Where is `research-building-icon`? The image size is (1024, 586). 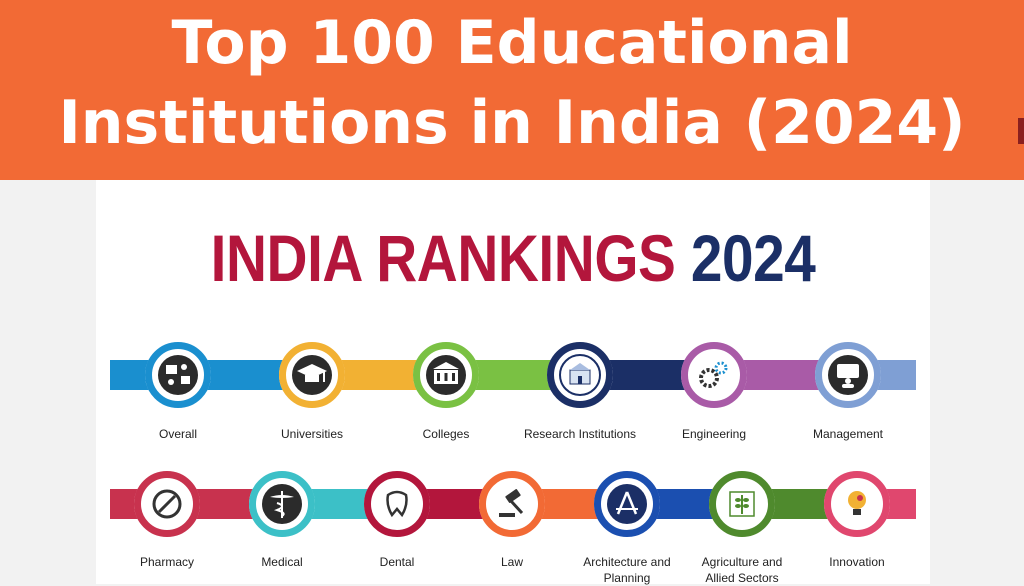
research-building-icon is located at coordinates (580, 375).